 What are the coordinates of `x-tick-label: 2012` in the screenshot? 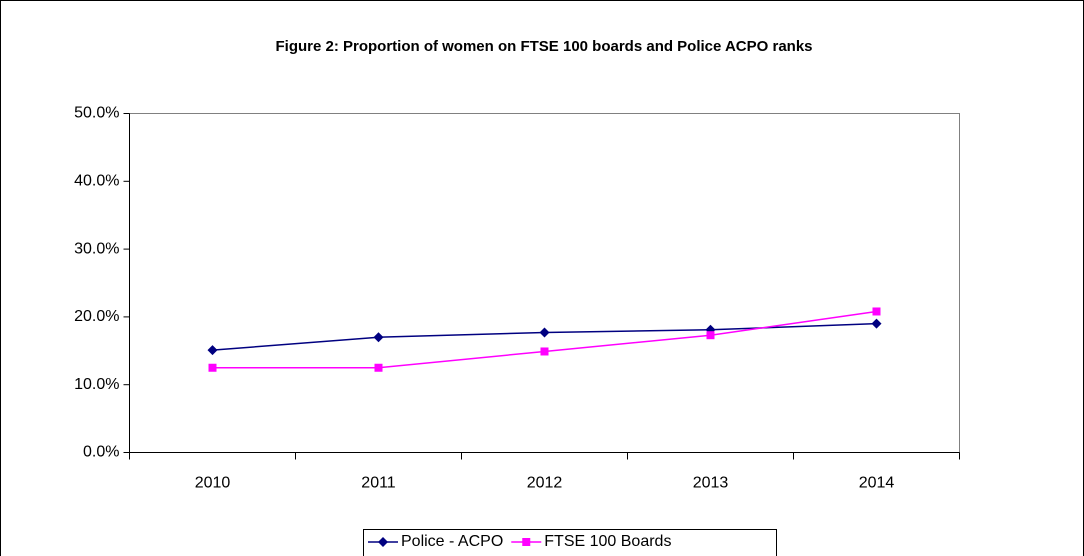 It's located at (545, 483).